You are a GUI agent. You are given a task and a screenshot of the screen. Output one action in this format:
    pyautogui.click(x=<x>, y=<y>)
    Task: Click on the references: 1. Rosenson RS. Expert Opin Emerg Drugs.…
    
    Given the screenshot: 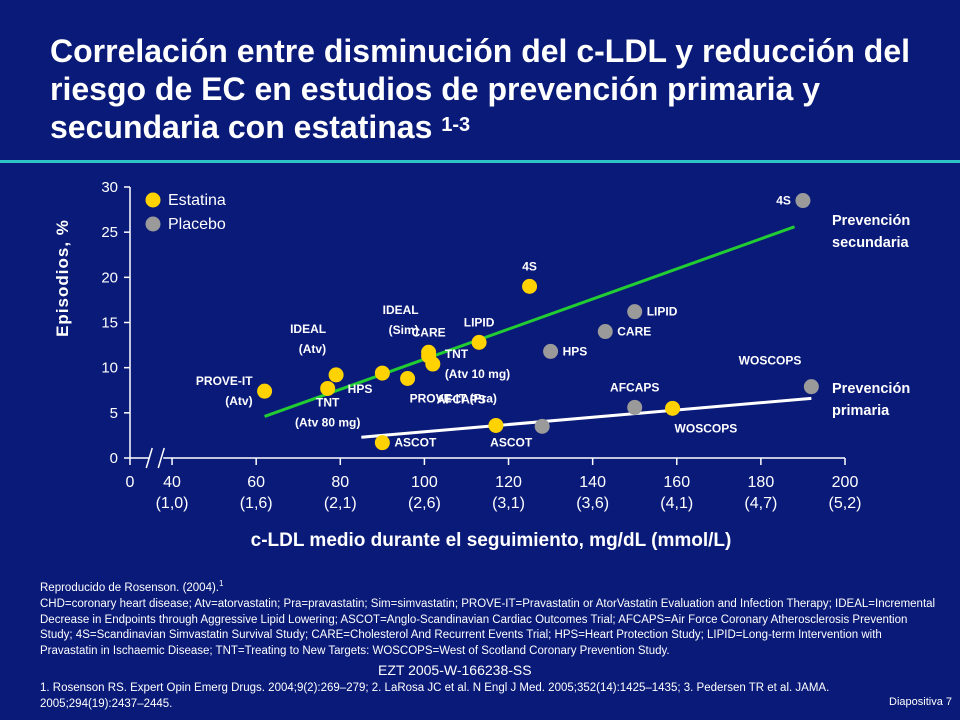 What is the action you would take?
    pyautogui.click(x=435, y=696)
    